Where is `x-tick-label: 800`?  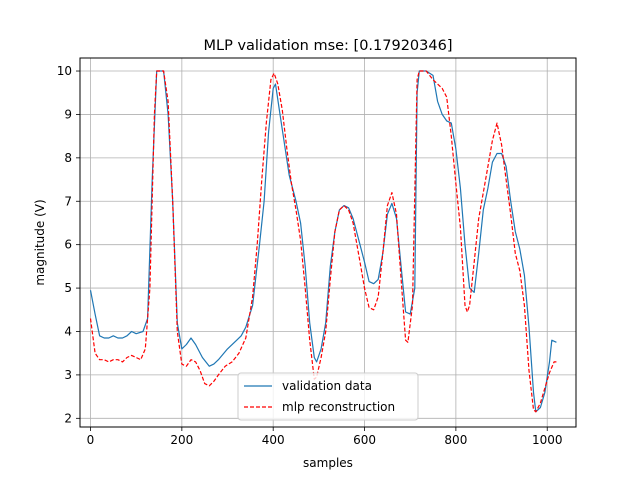 x-tick-label: 800 is located at coordinates (455, 440).